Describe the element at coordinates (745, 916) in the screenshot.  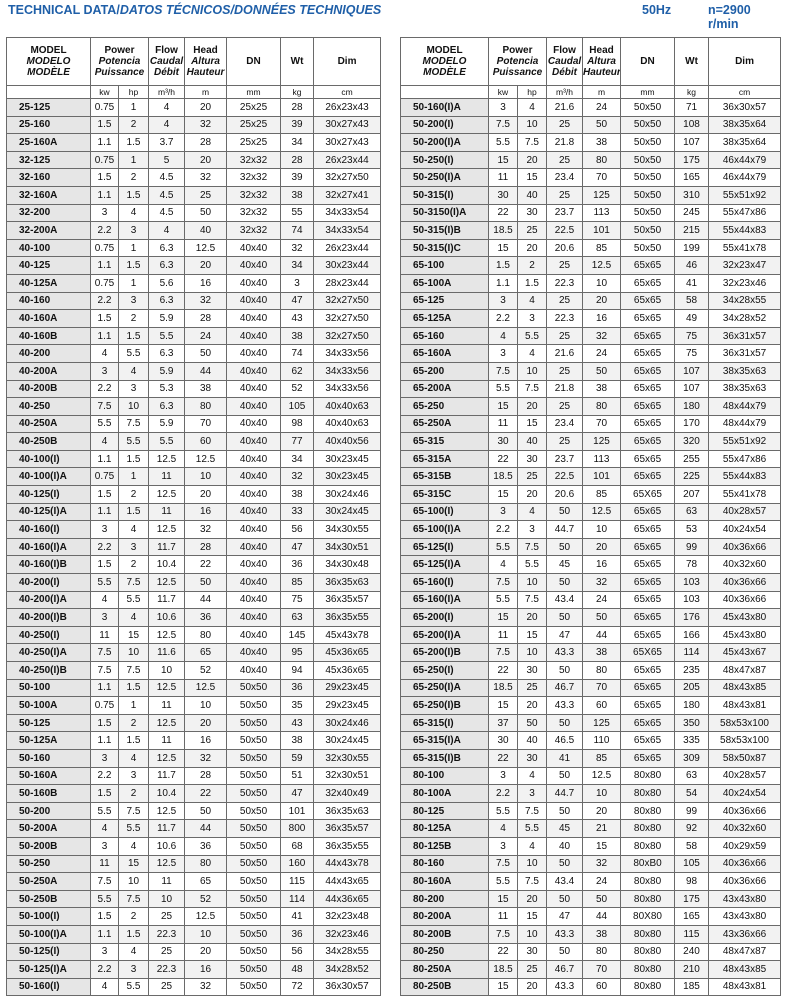
I see `value-cell: 43x43x80` at that location.